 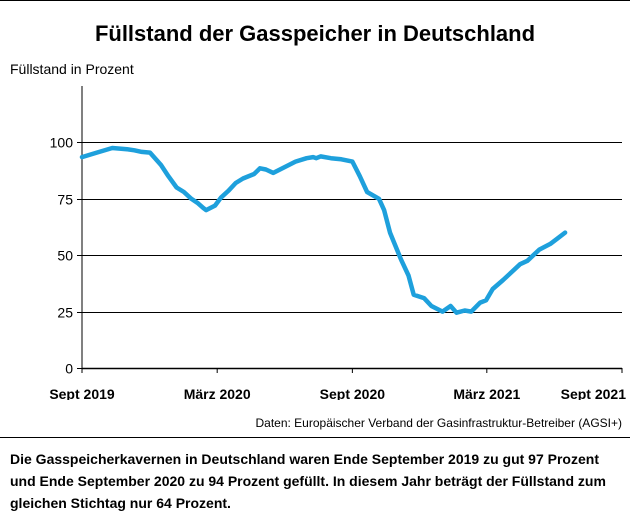 What do you see at coordinates (62, 143) in the screenshot?
I see `y-tick-label: 100` at bounding box center [62, 143].